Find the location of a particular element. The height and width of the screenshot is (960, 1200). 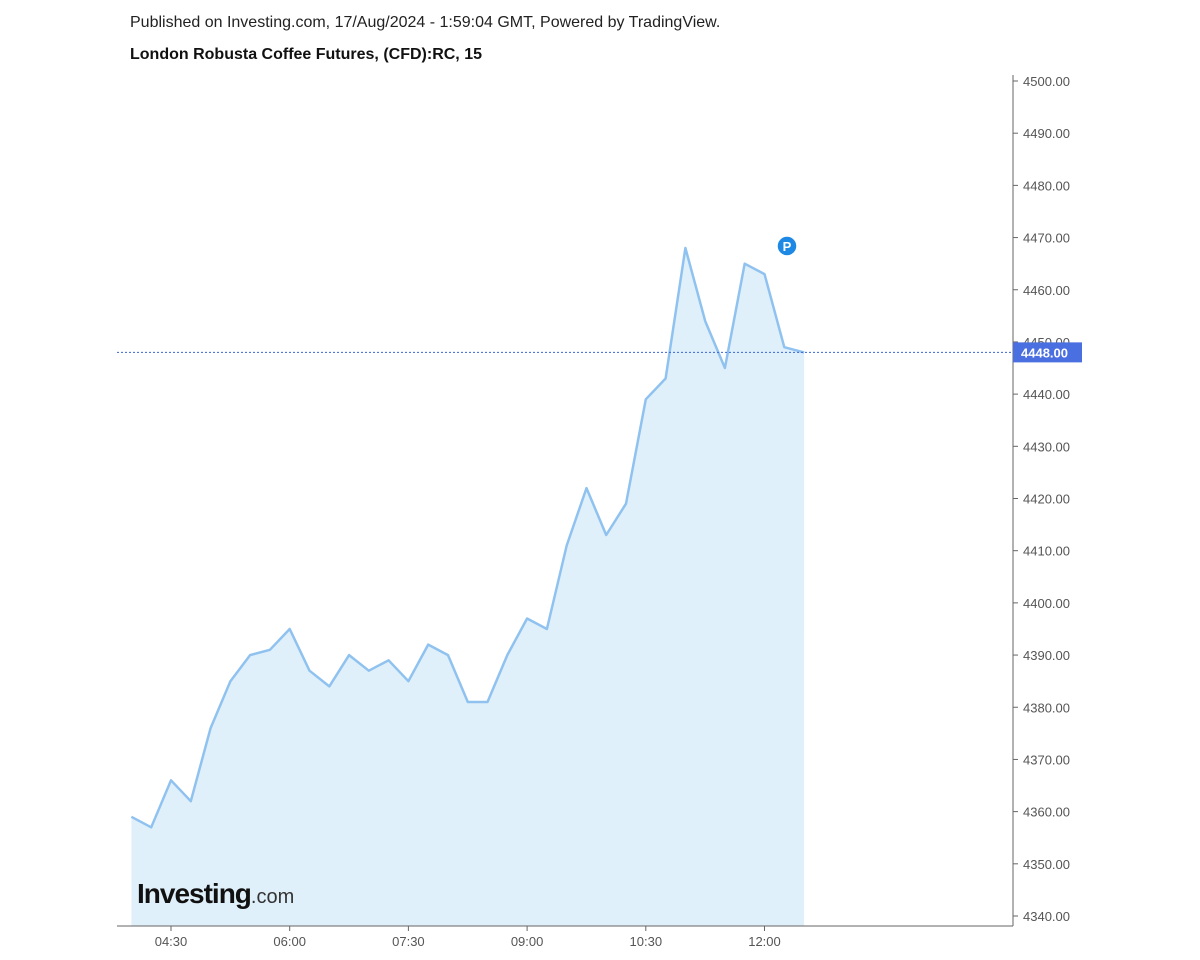

y-tick-label: 4410.00 is located at coordinates (1046, 551).